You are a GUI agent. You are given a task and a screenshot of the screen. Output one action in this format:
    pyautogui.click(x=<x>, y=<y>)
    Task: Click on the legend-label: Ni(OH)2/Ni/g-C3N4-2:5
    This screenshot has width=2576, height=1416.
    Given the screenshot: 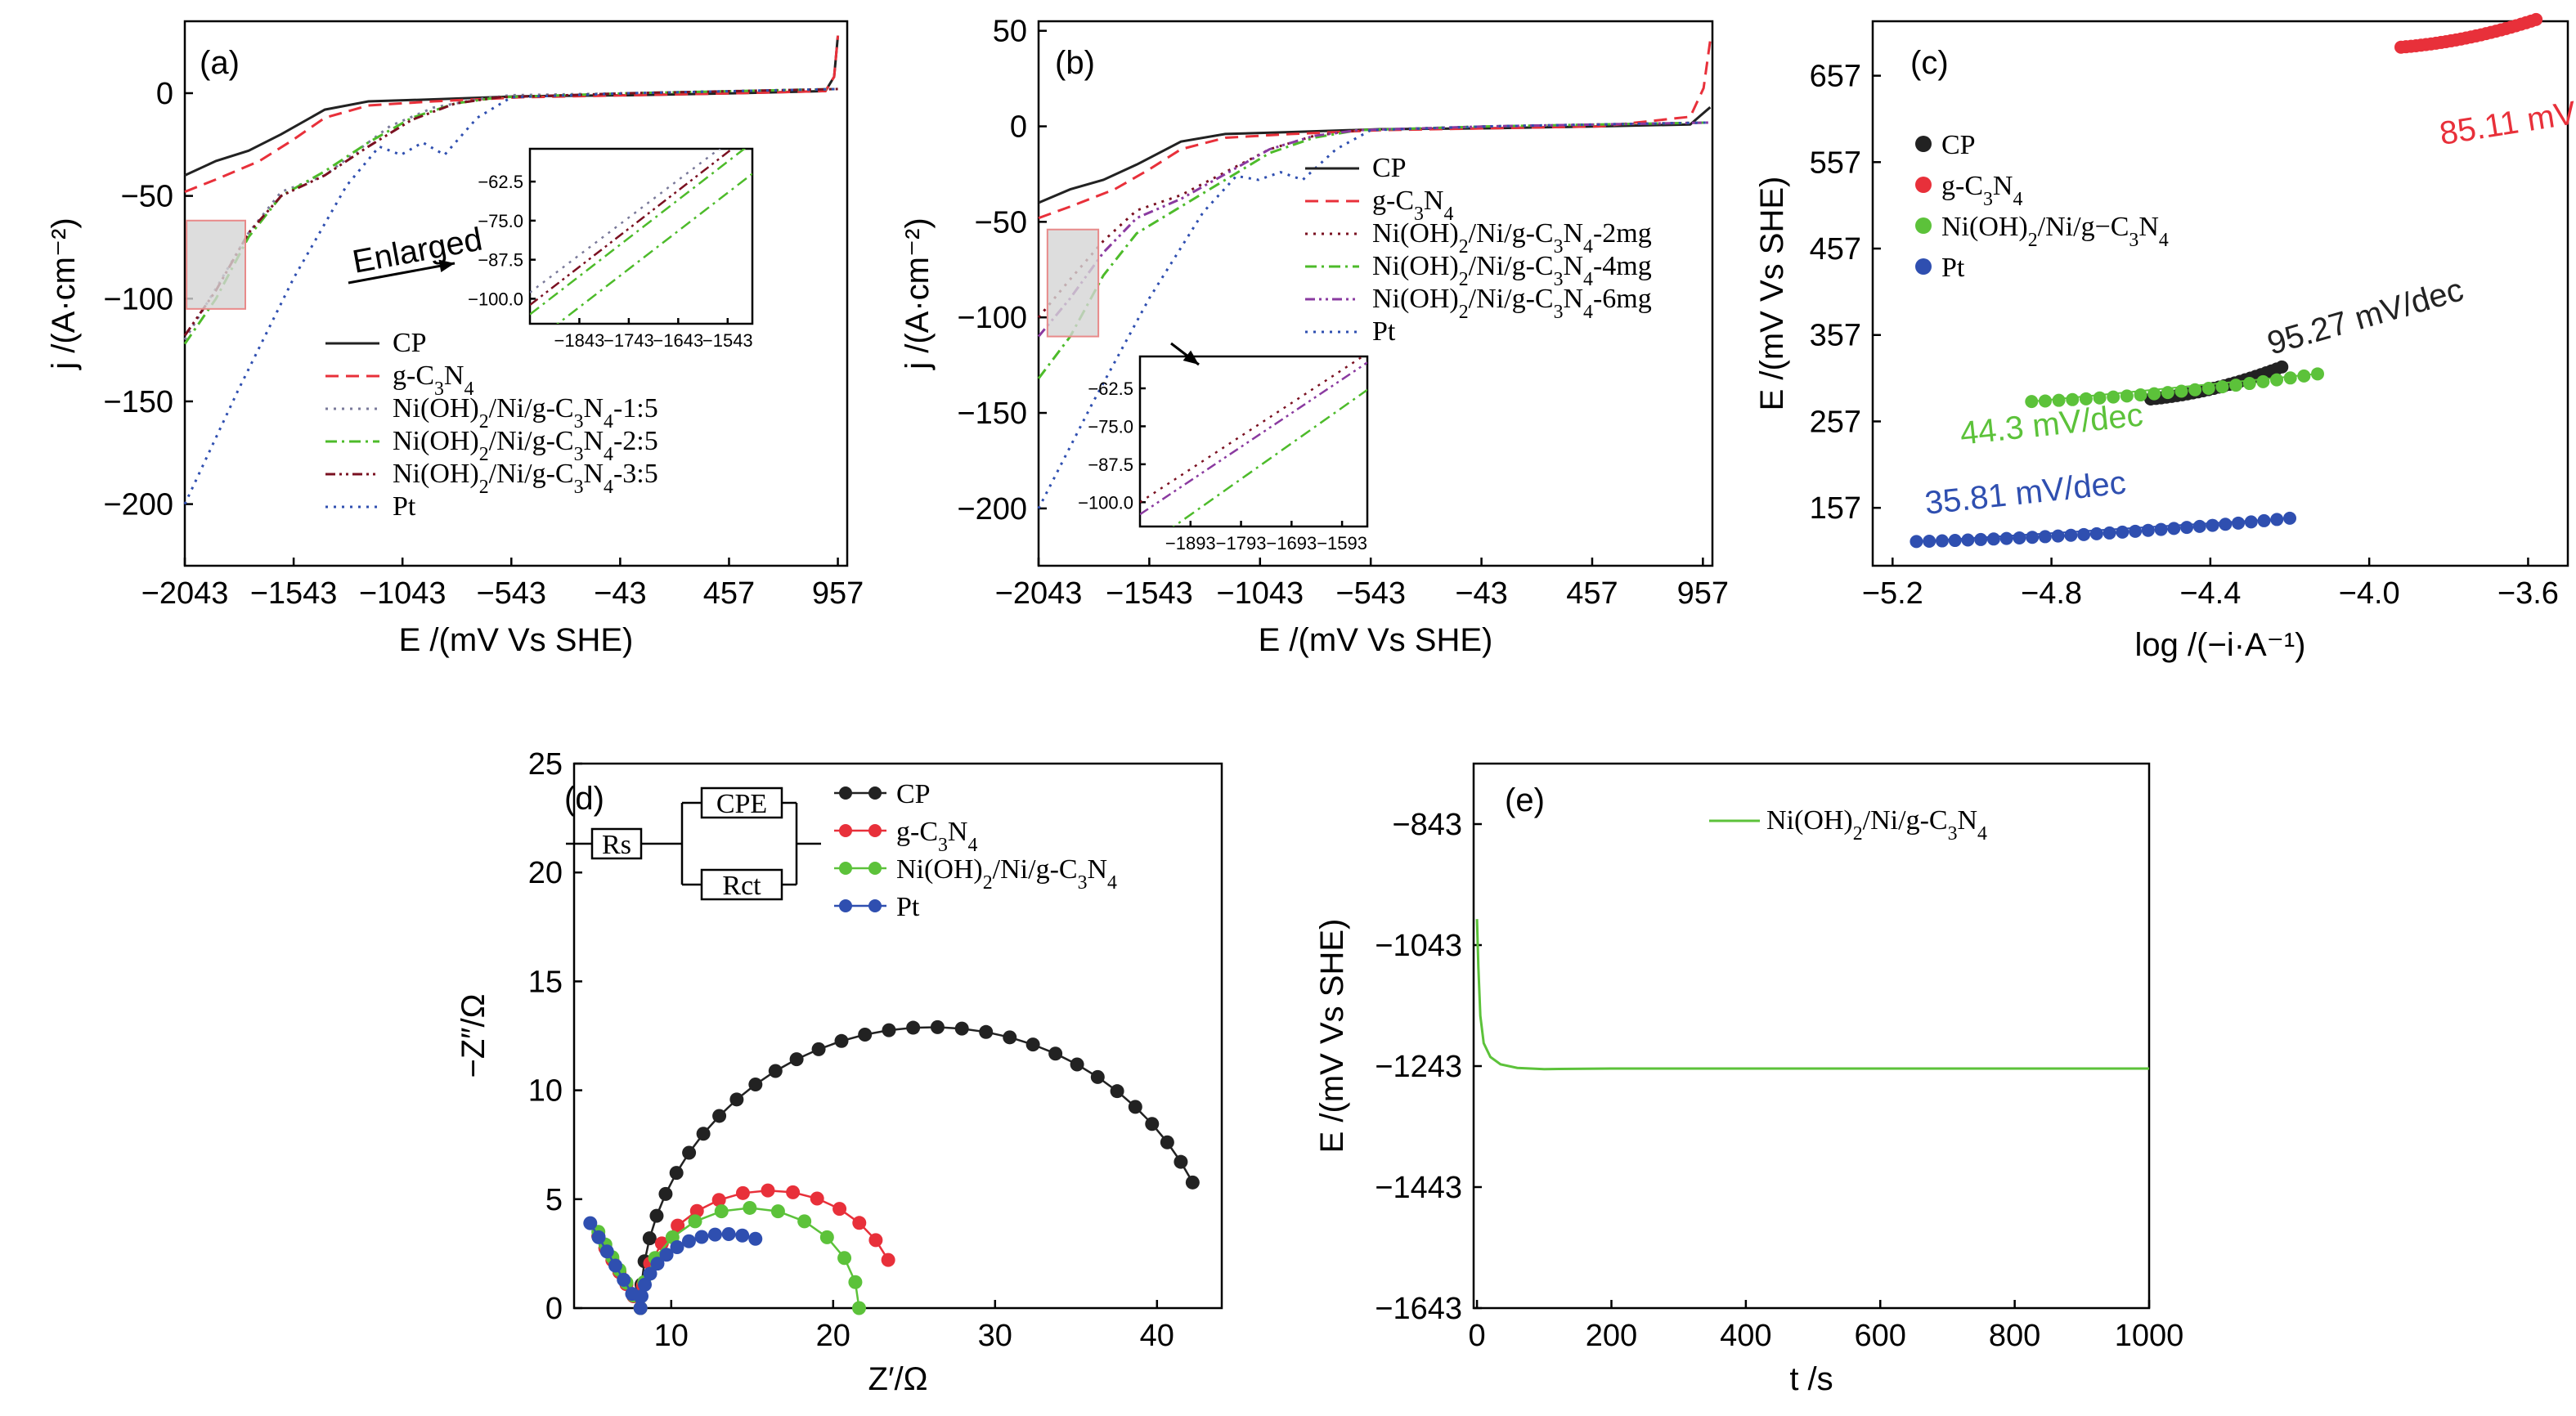 What is the action you would take?
    pyautogui.click(x=525, y=445)
    